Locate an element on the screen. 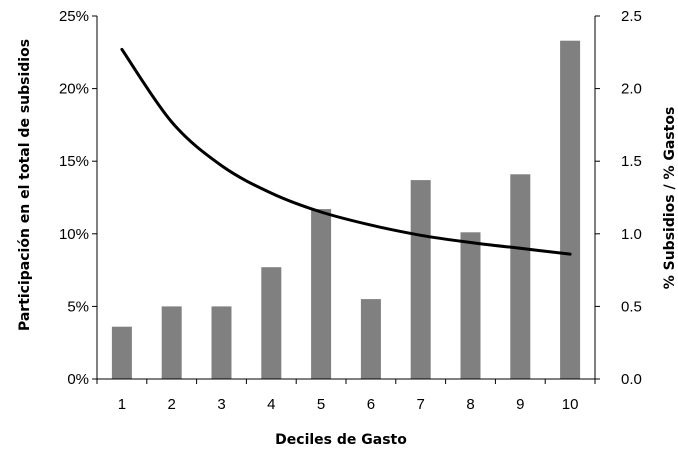  left-tick-label: 20% is located at coordinates (74, 89).